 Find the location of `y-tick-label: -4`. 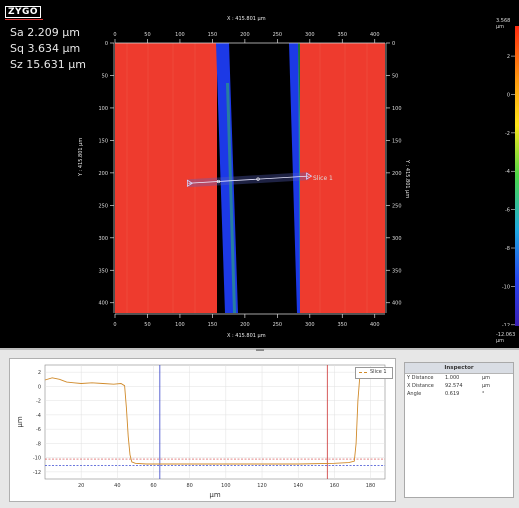

y-tick-label: -4 is located at coordinates (38, 416).